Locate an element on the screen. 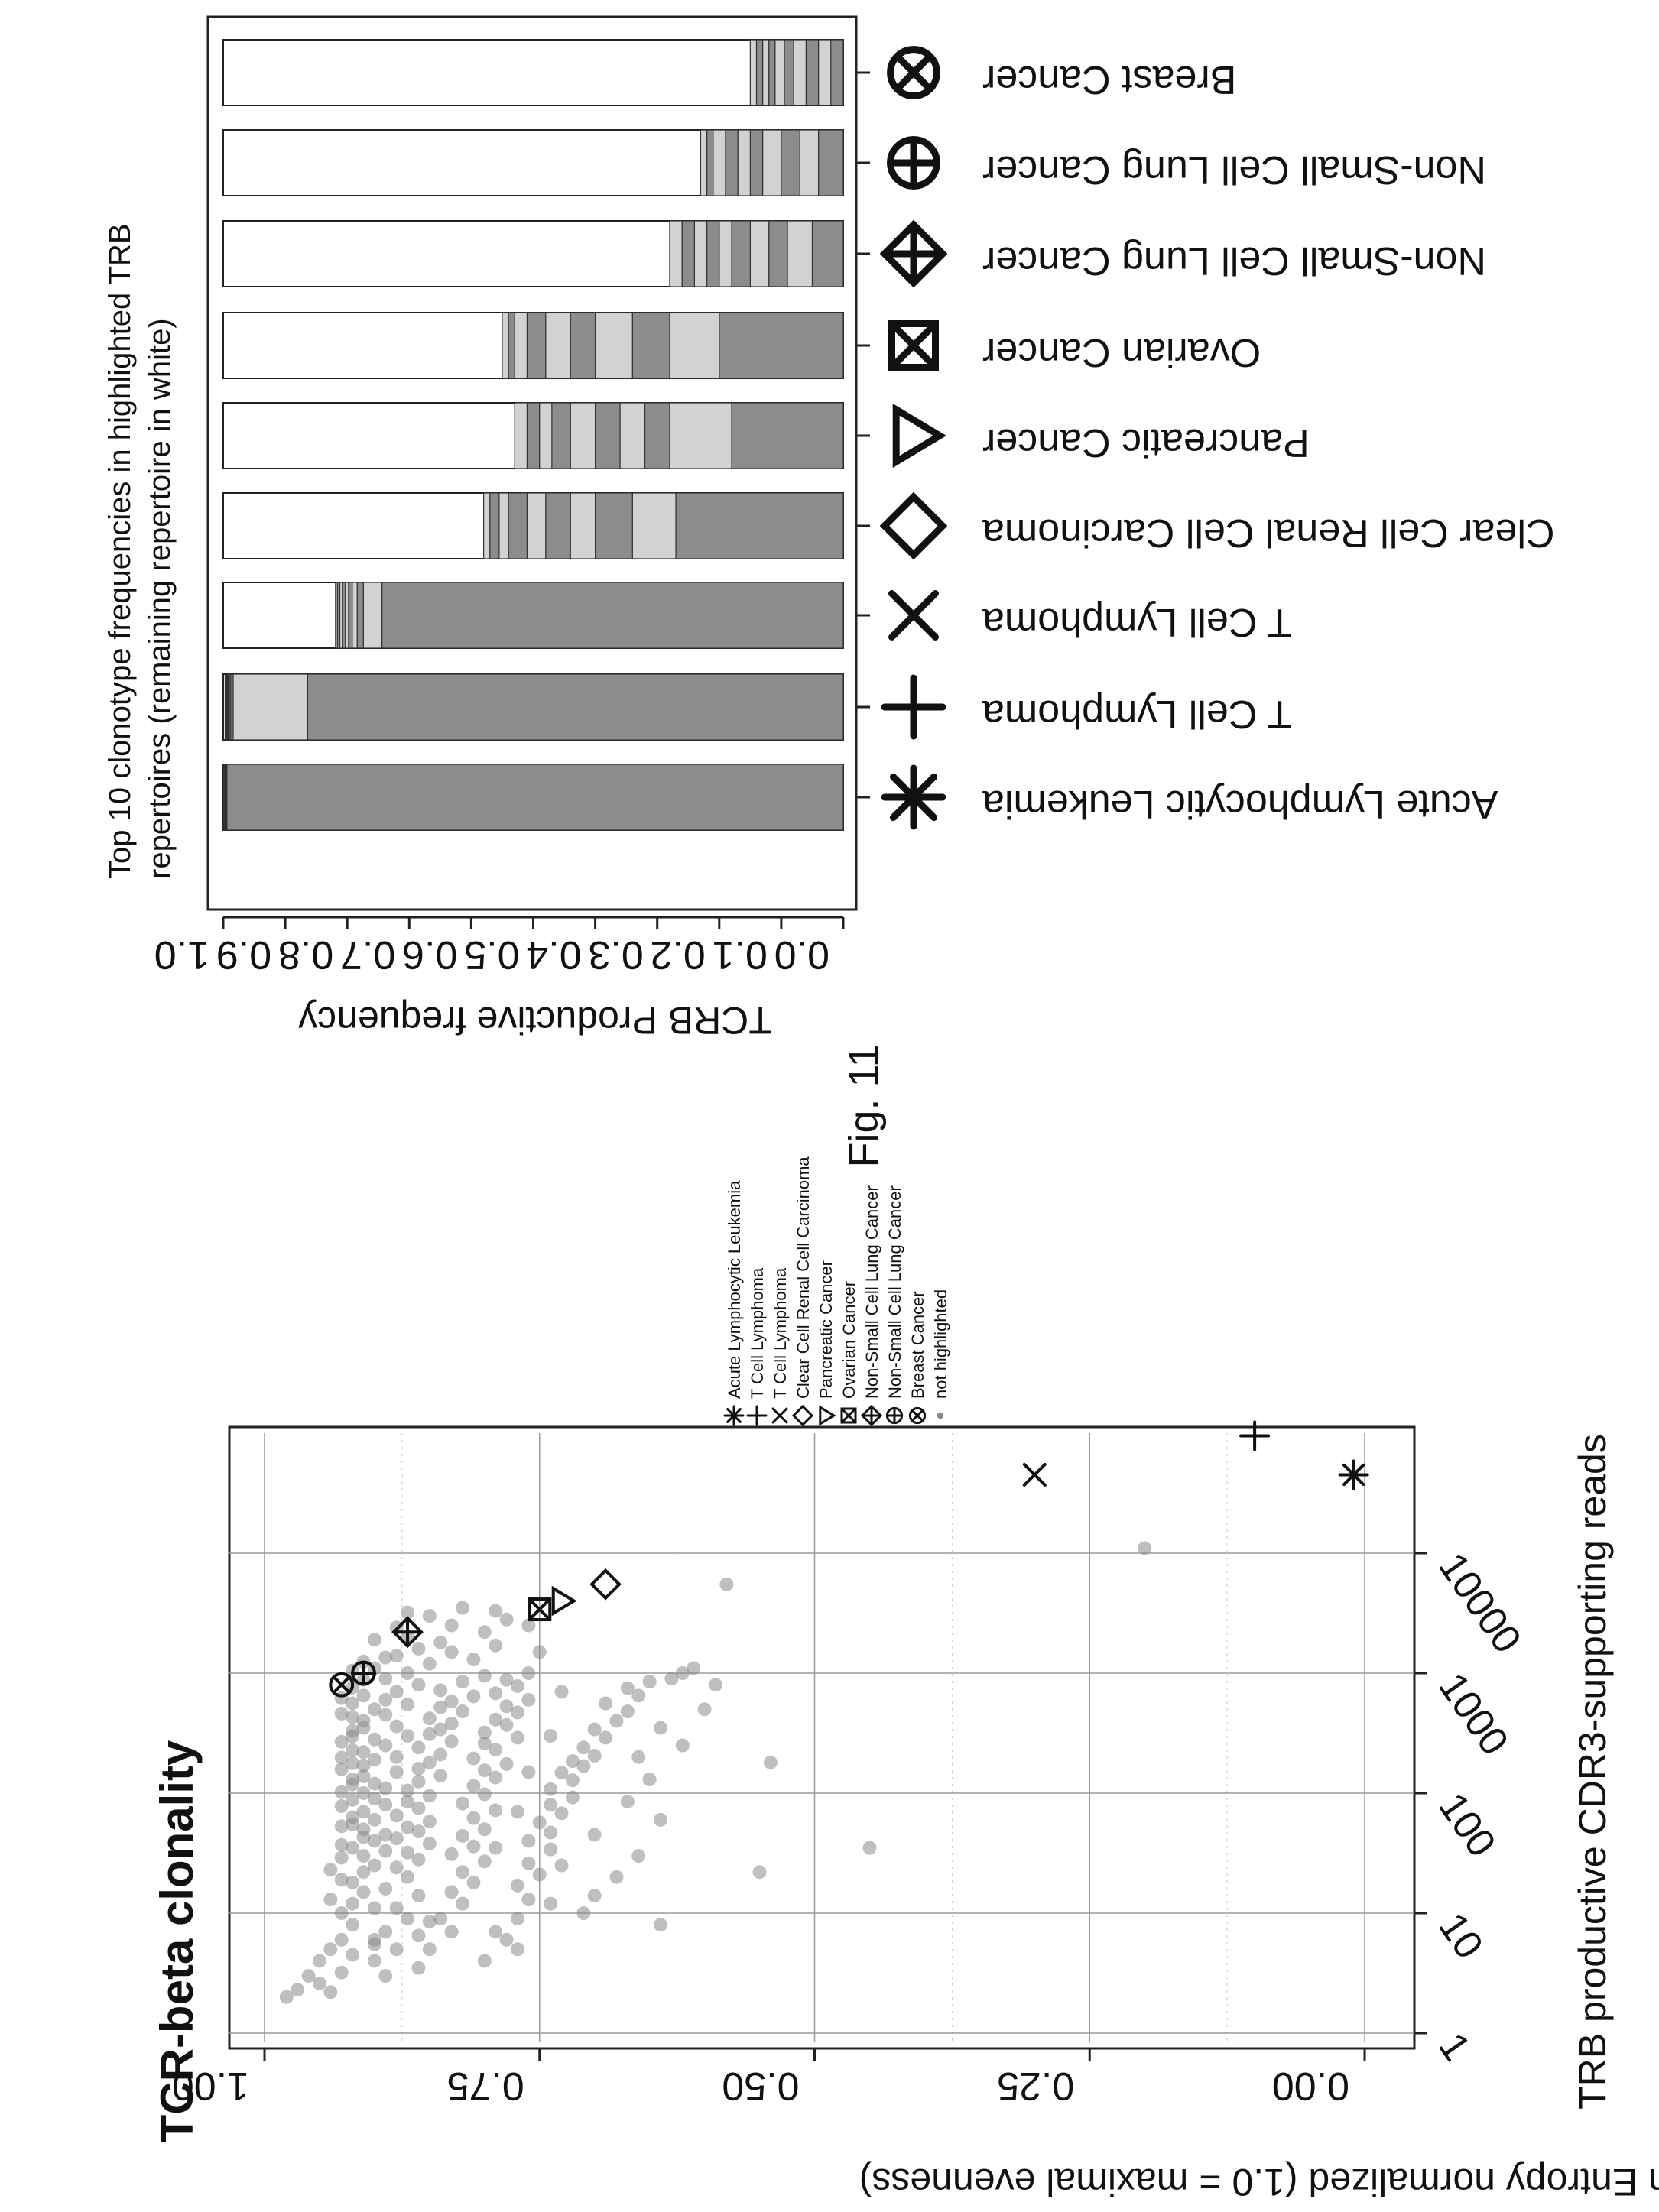  circle-outline is located at coordinates (913, 72).